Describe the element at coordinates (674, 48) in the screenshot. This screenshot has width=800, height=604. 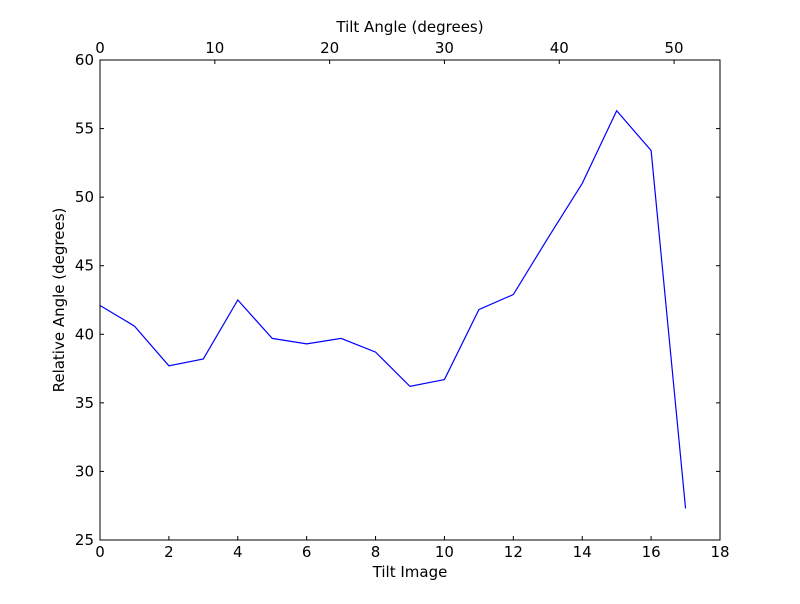
I see `top-x-tick-label: 50` at that location.